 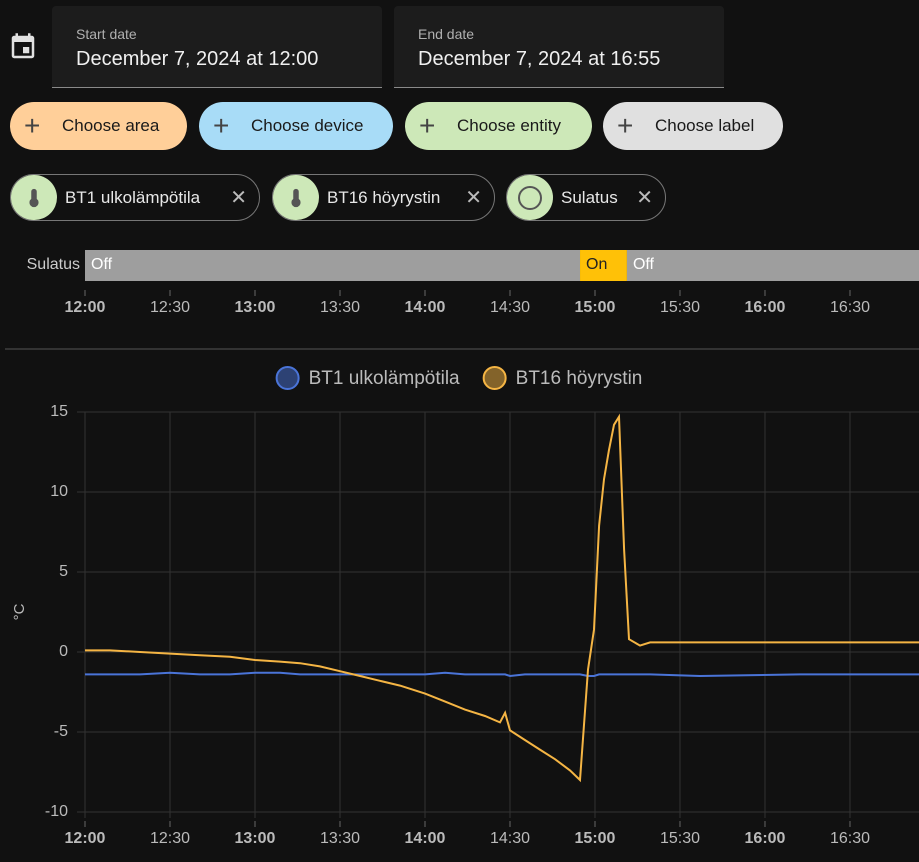 What do you see at coordinates (56, 811) in the screenshot?
I see `y-tick-label: -10` at bounding box center [56, 811].